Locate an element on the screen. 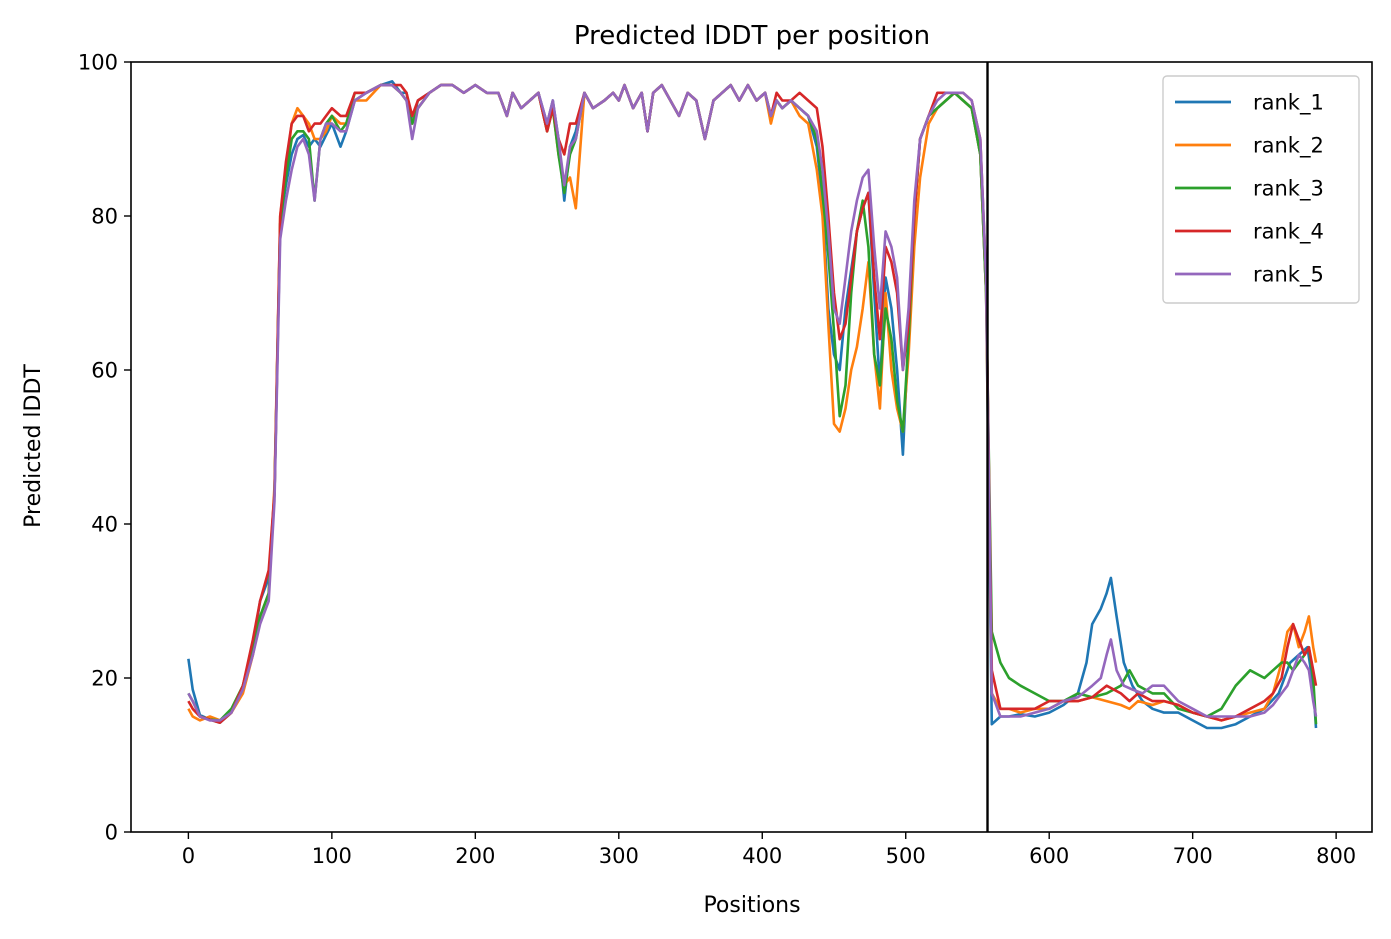 The height and width of the screenshot is (939, 1391). x-tick-label: 100 is located at coordinates (332, 856).